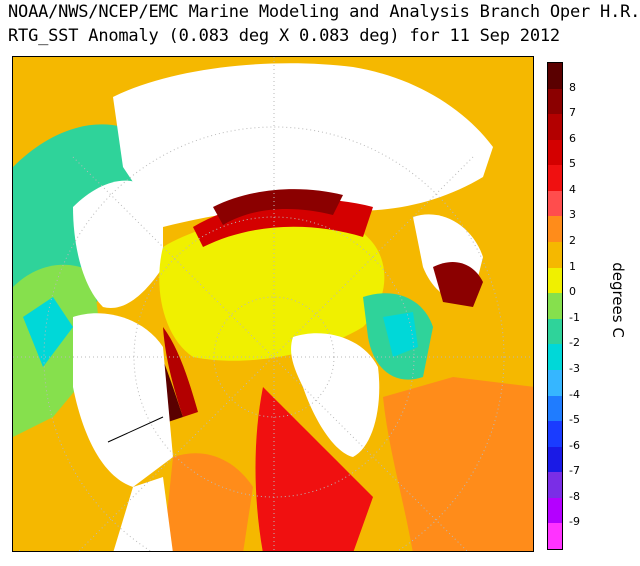 The width and height of the screenshot is (640, 566). Describe the element at coordinates (48, 332) in the screenshot. I see `cold-pocket-west` at that location.